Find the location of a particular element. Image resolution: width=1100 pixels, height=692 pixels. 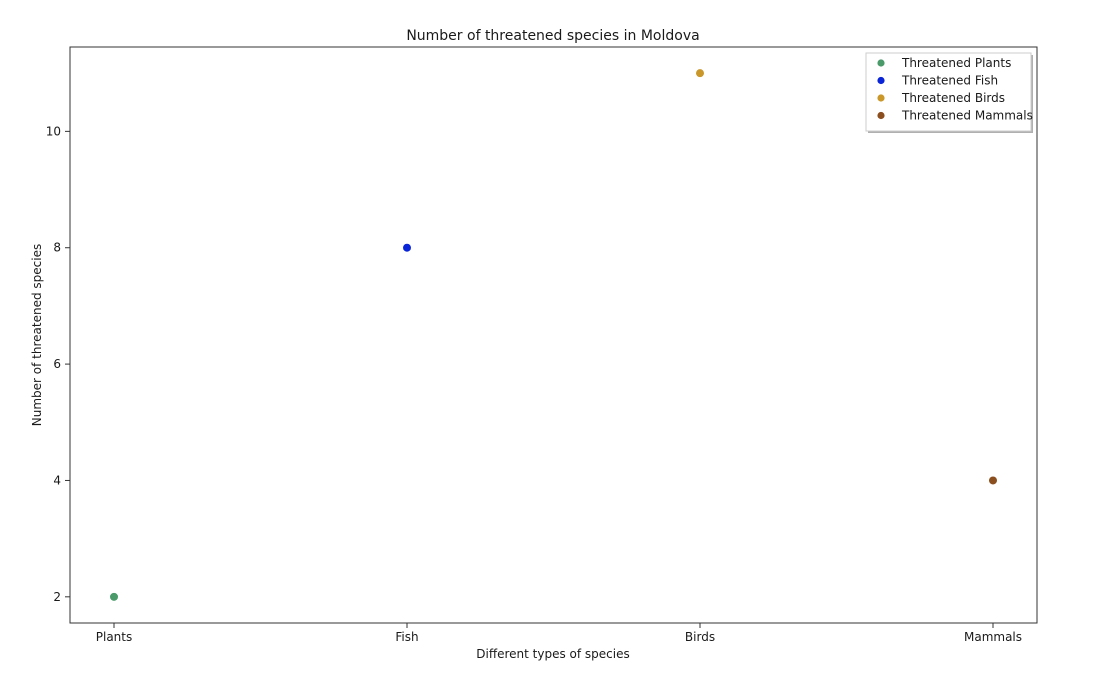

legend-box is located at coordinates (948, 92).